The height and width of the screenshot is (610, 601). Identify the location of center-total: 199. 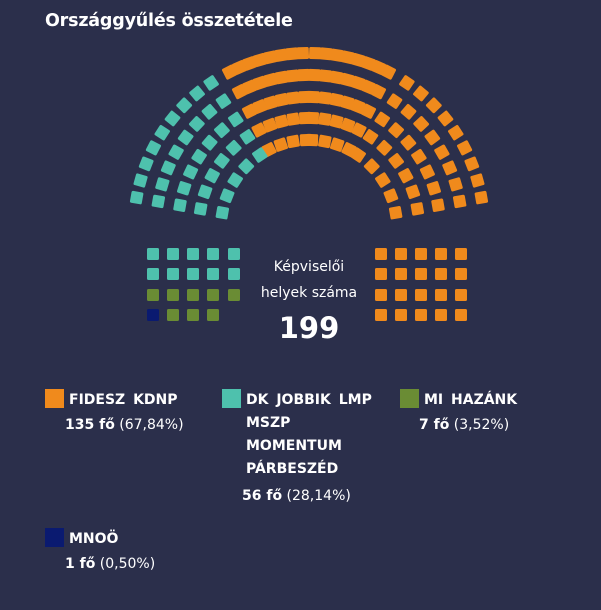
(309, 328).